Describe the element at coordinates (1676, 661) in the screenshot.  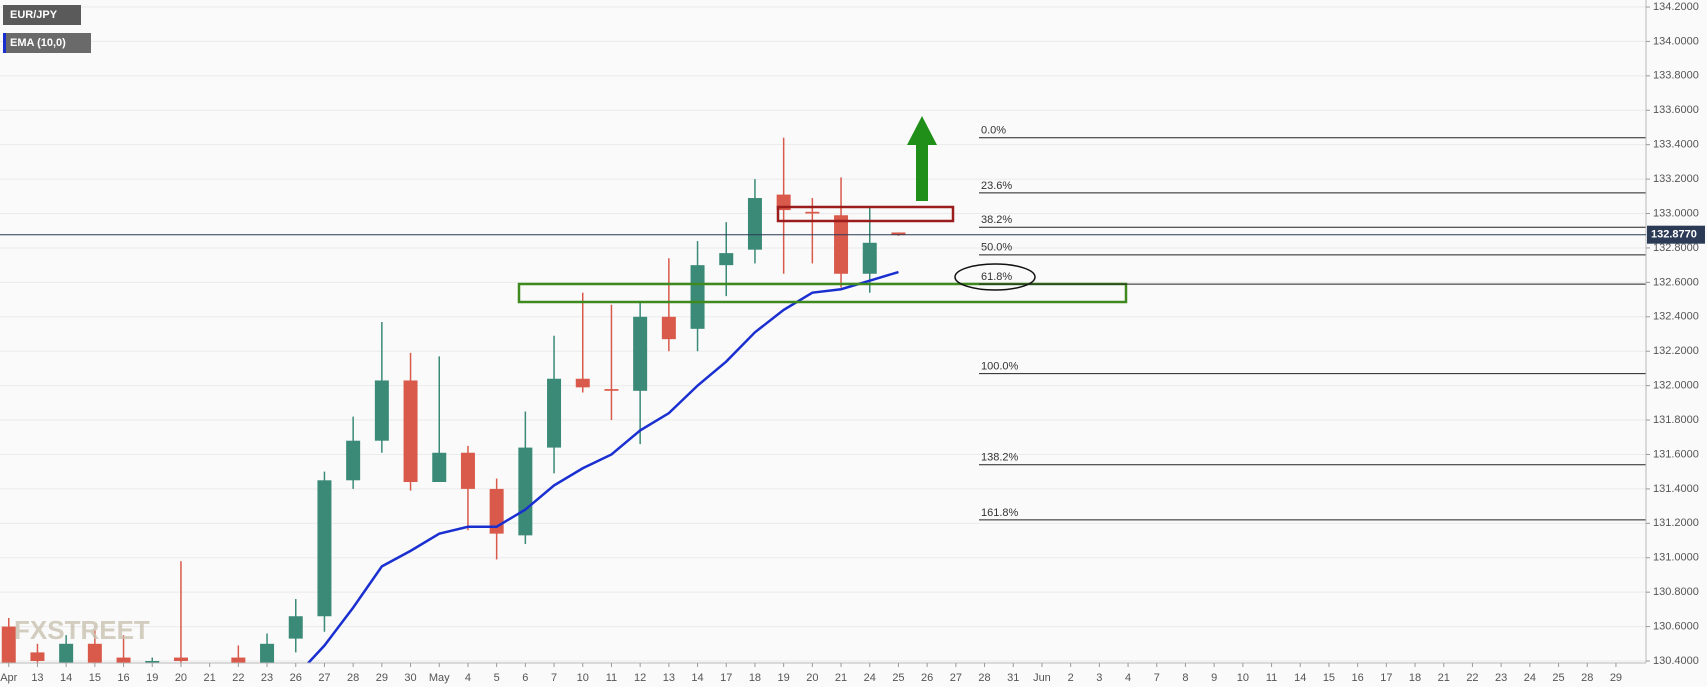
I see `y-tick-label: 130.4000` at that location.